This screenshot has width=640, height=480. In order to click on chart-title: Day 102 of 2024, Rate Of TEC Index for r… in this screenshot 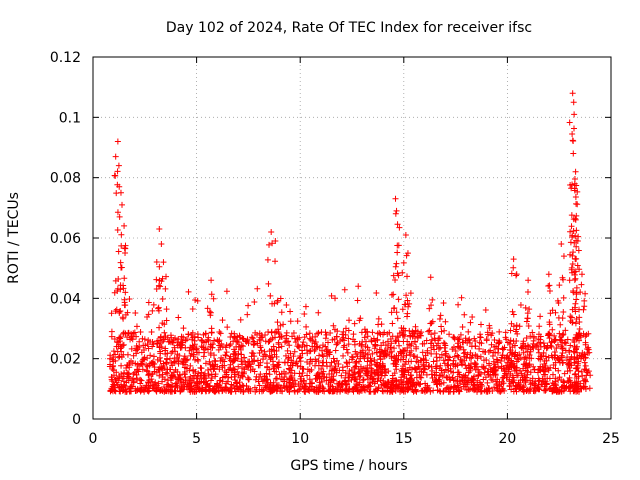, I will do `click(349, 28)`.